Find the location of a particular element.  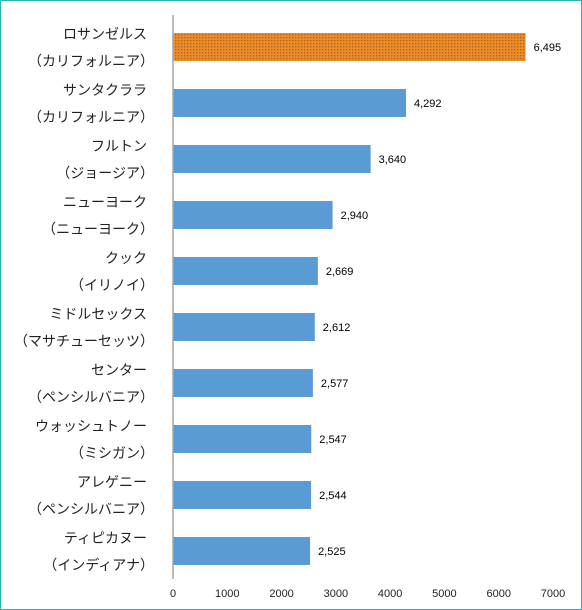

value-label: 3,640 is located at coordinates (393, 160).